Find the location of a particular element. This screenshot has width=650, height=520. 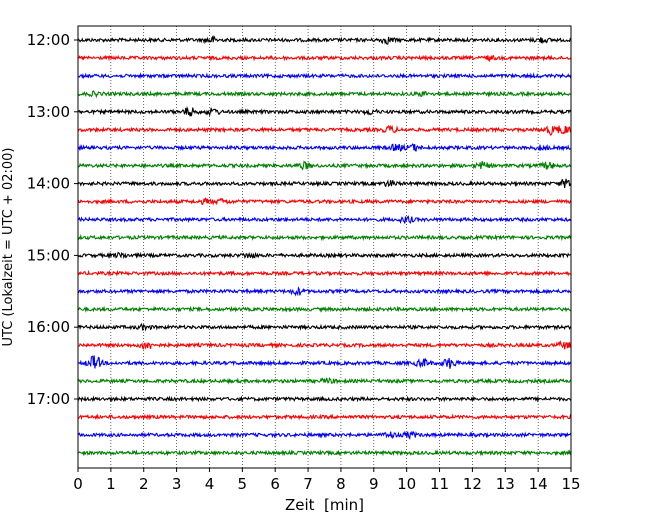

x-tick-label: 8 is located at coordinates (341, 484).